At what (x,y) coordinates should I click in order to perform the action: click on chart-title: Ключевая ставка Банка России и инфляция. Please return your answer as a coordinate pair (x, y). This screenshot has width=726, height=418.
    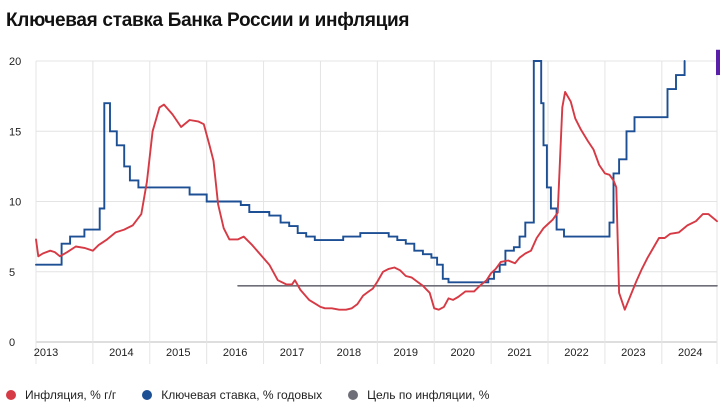
    Looking at the image, I should click on (208, 20).